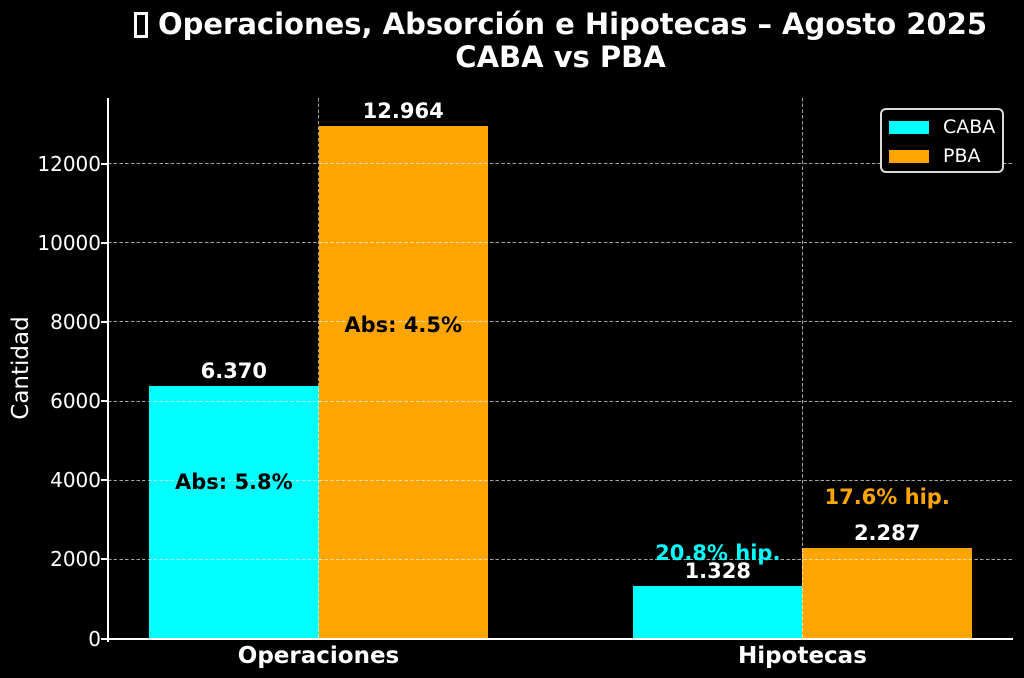  Describe the element at coordinates (969, 126) in the screenshot. I see `legend-label: CABA` at that location.